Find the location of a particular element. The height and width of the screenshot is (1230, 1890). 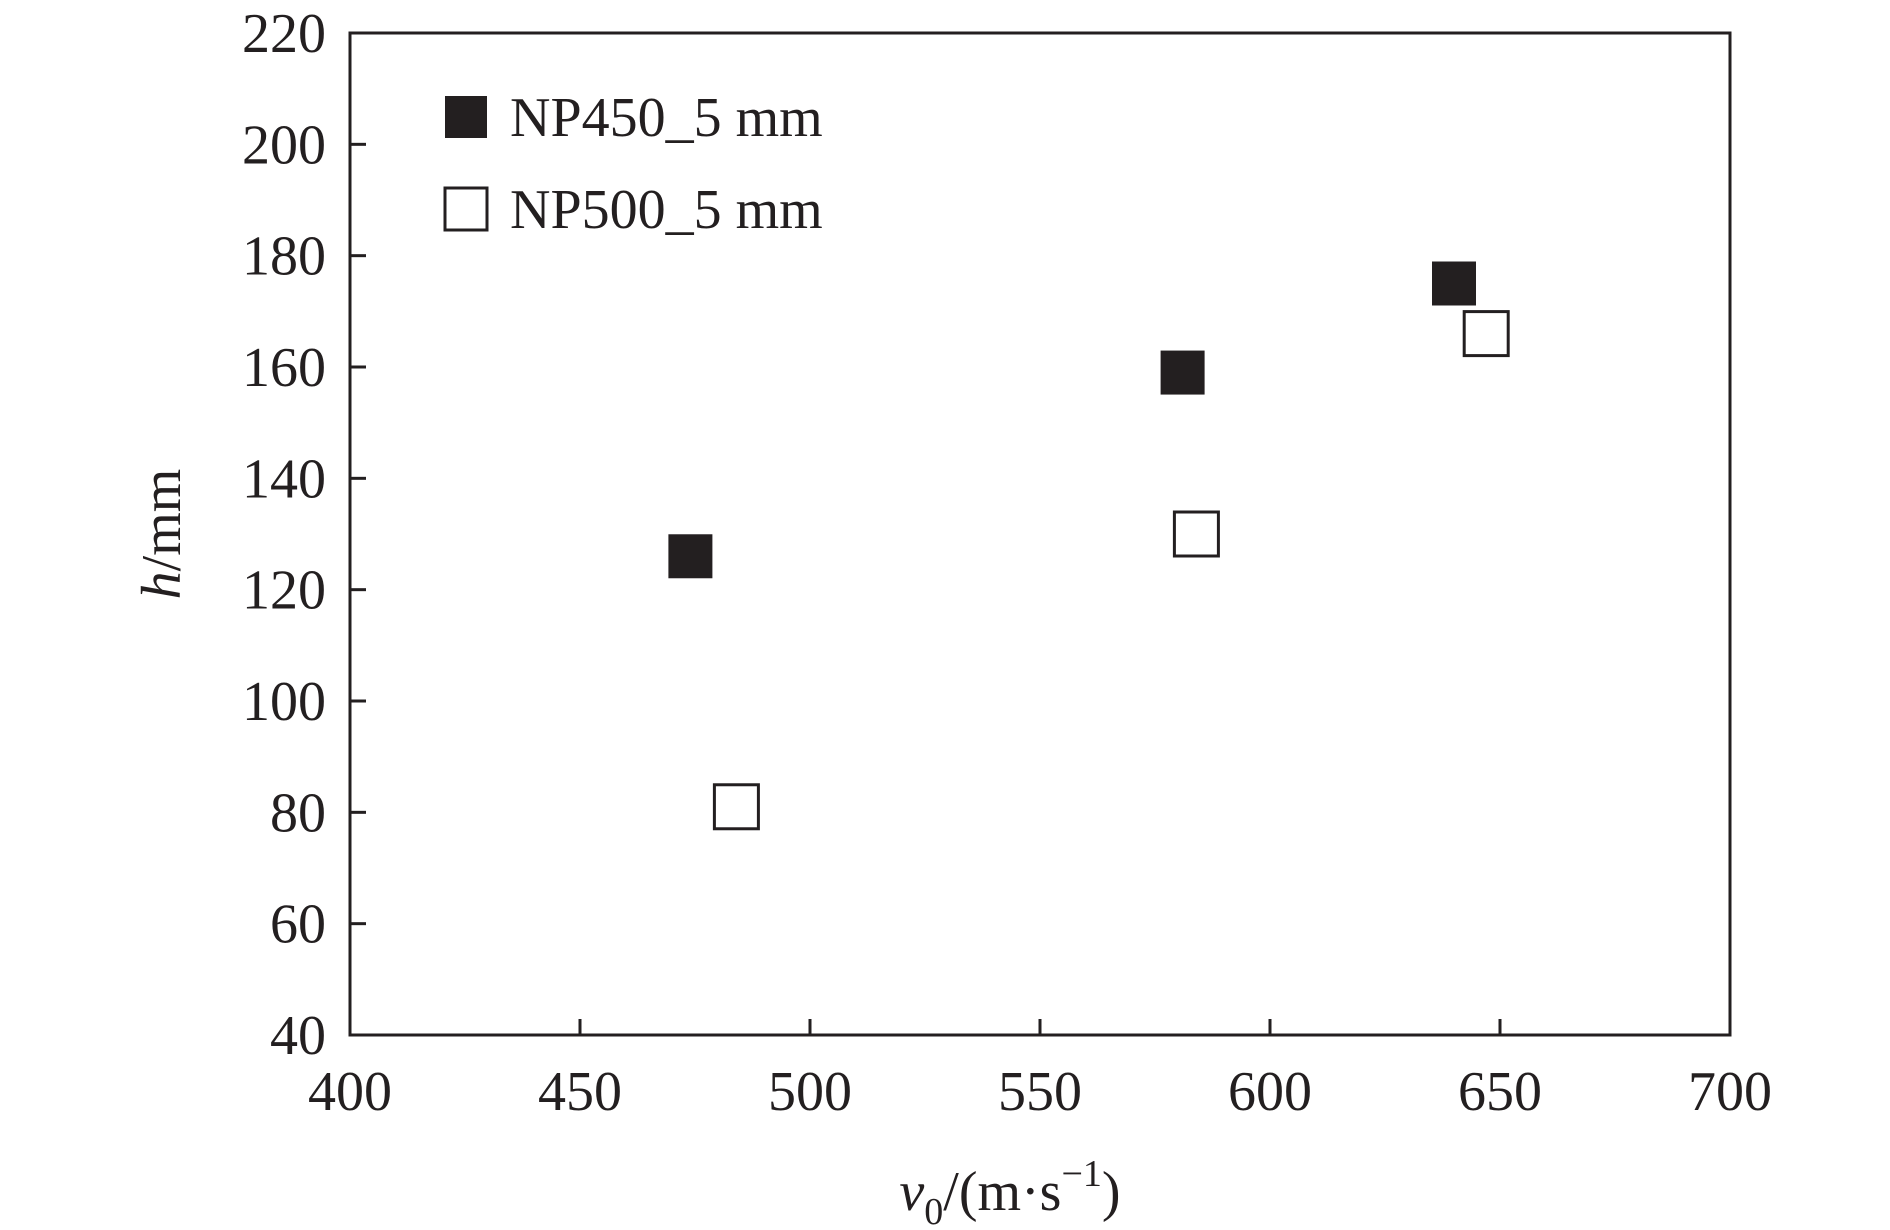

x-tick-label: 550 is located at coordinates (1040, 1092).